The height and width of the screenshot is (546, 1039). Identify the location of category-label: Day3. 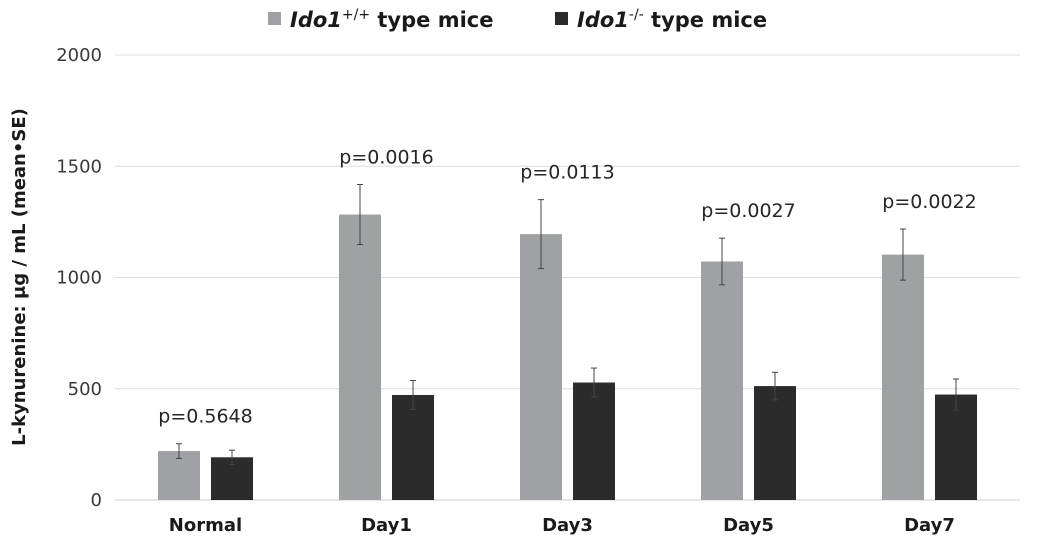
(567, 525).